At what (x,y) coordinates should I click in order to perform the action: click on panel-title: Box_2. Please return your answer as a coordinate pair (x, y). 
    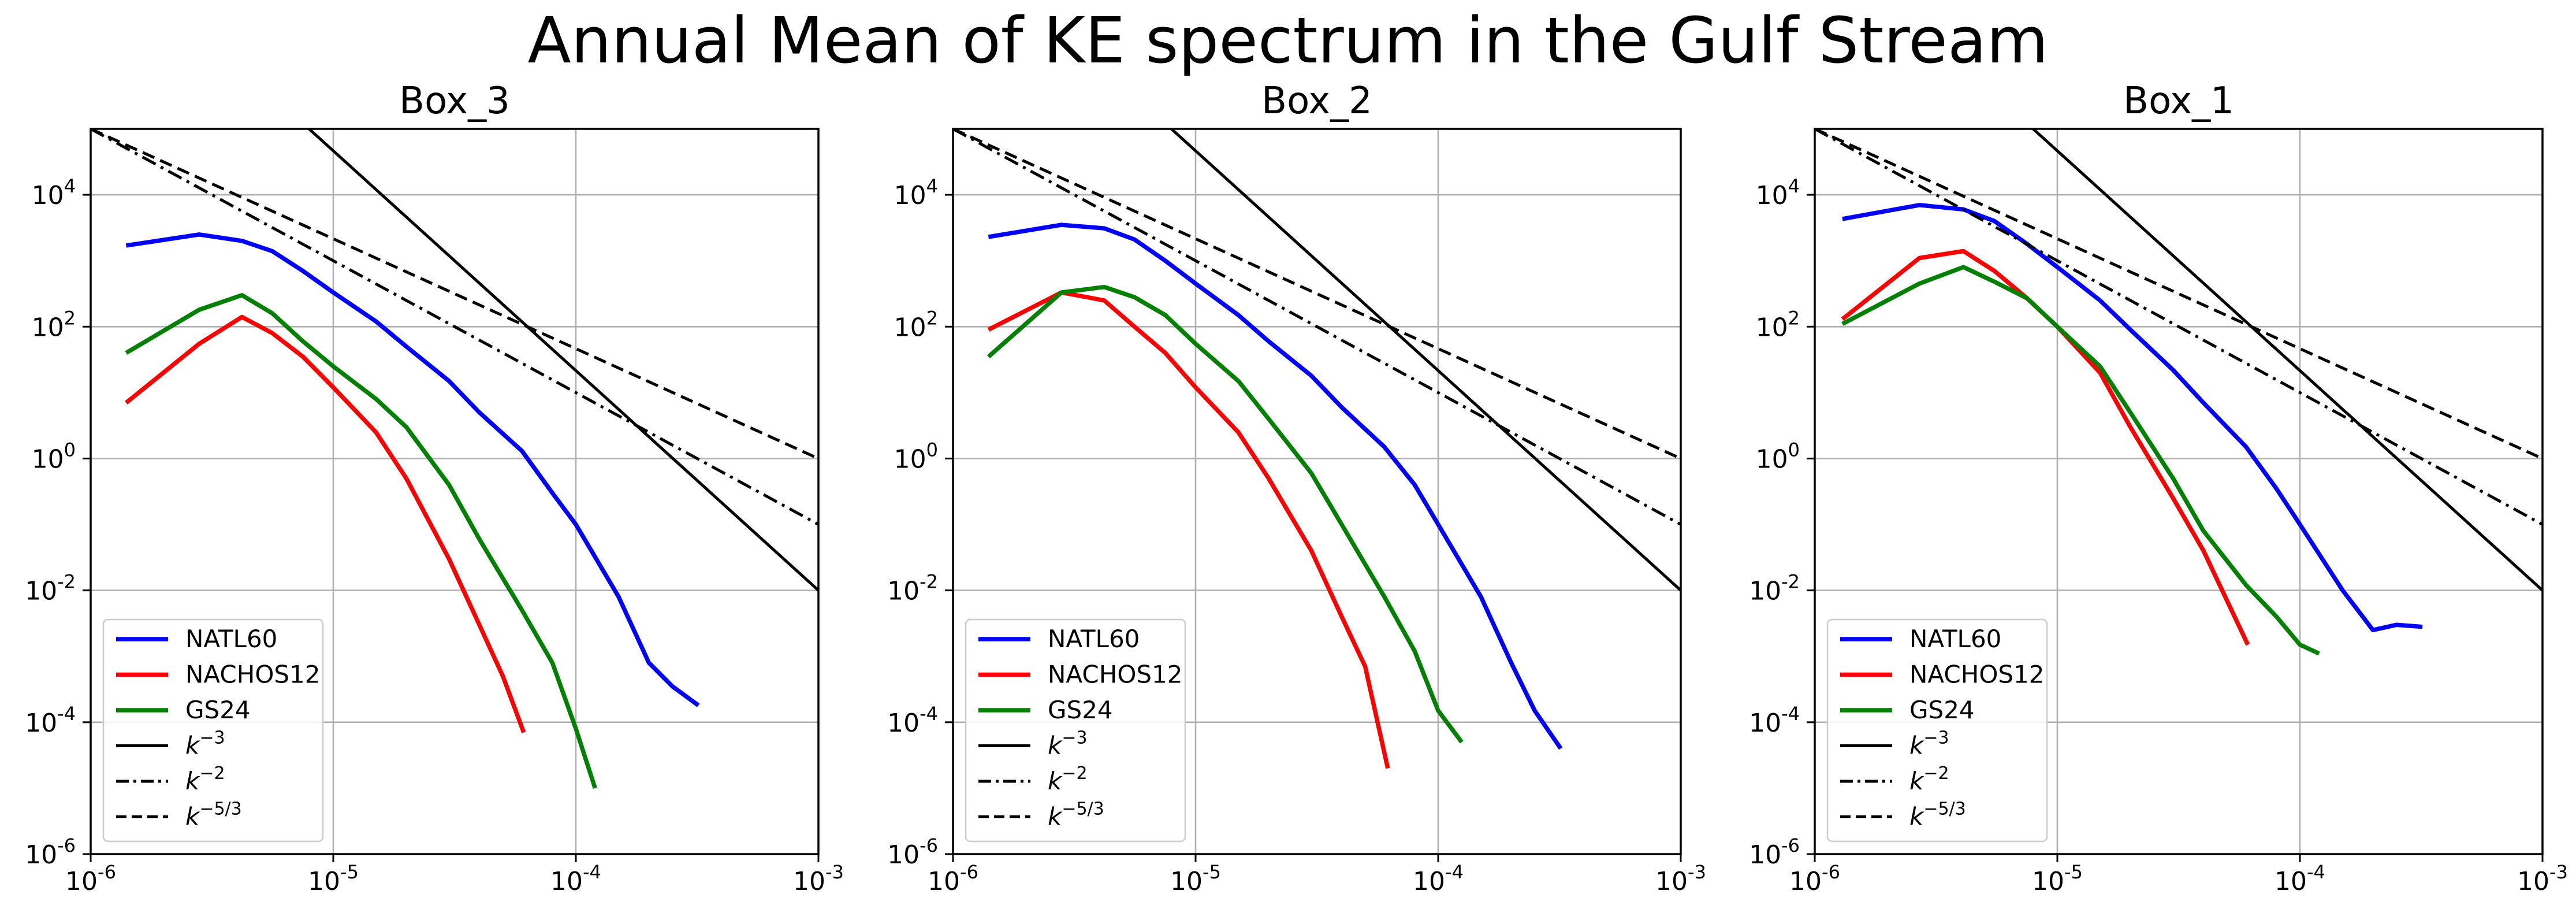
    Looking at the image, I should click on (1316, 102).